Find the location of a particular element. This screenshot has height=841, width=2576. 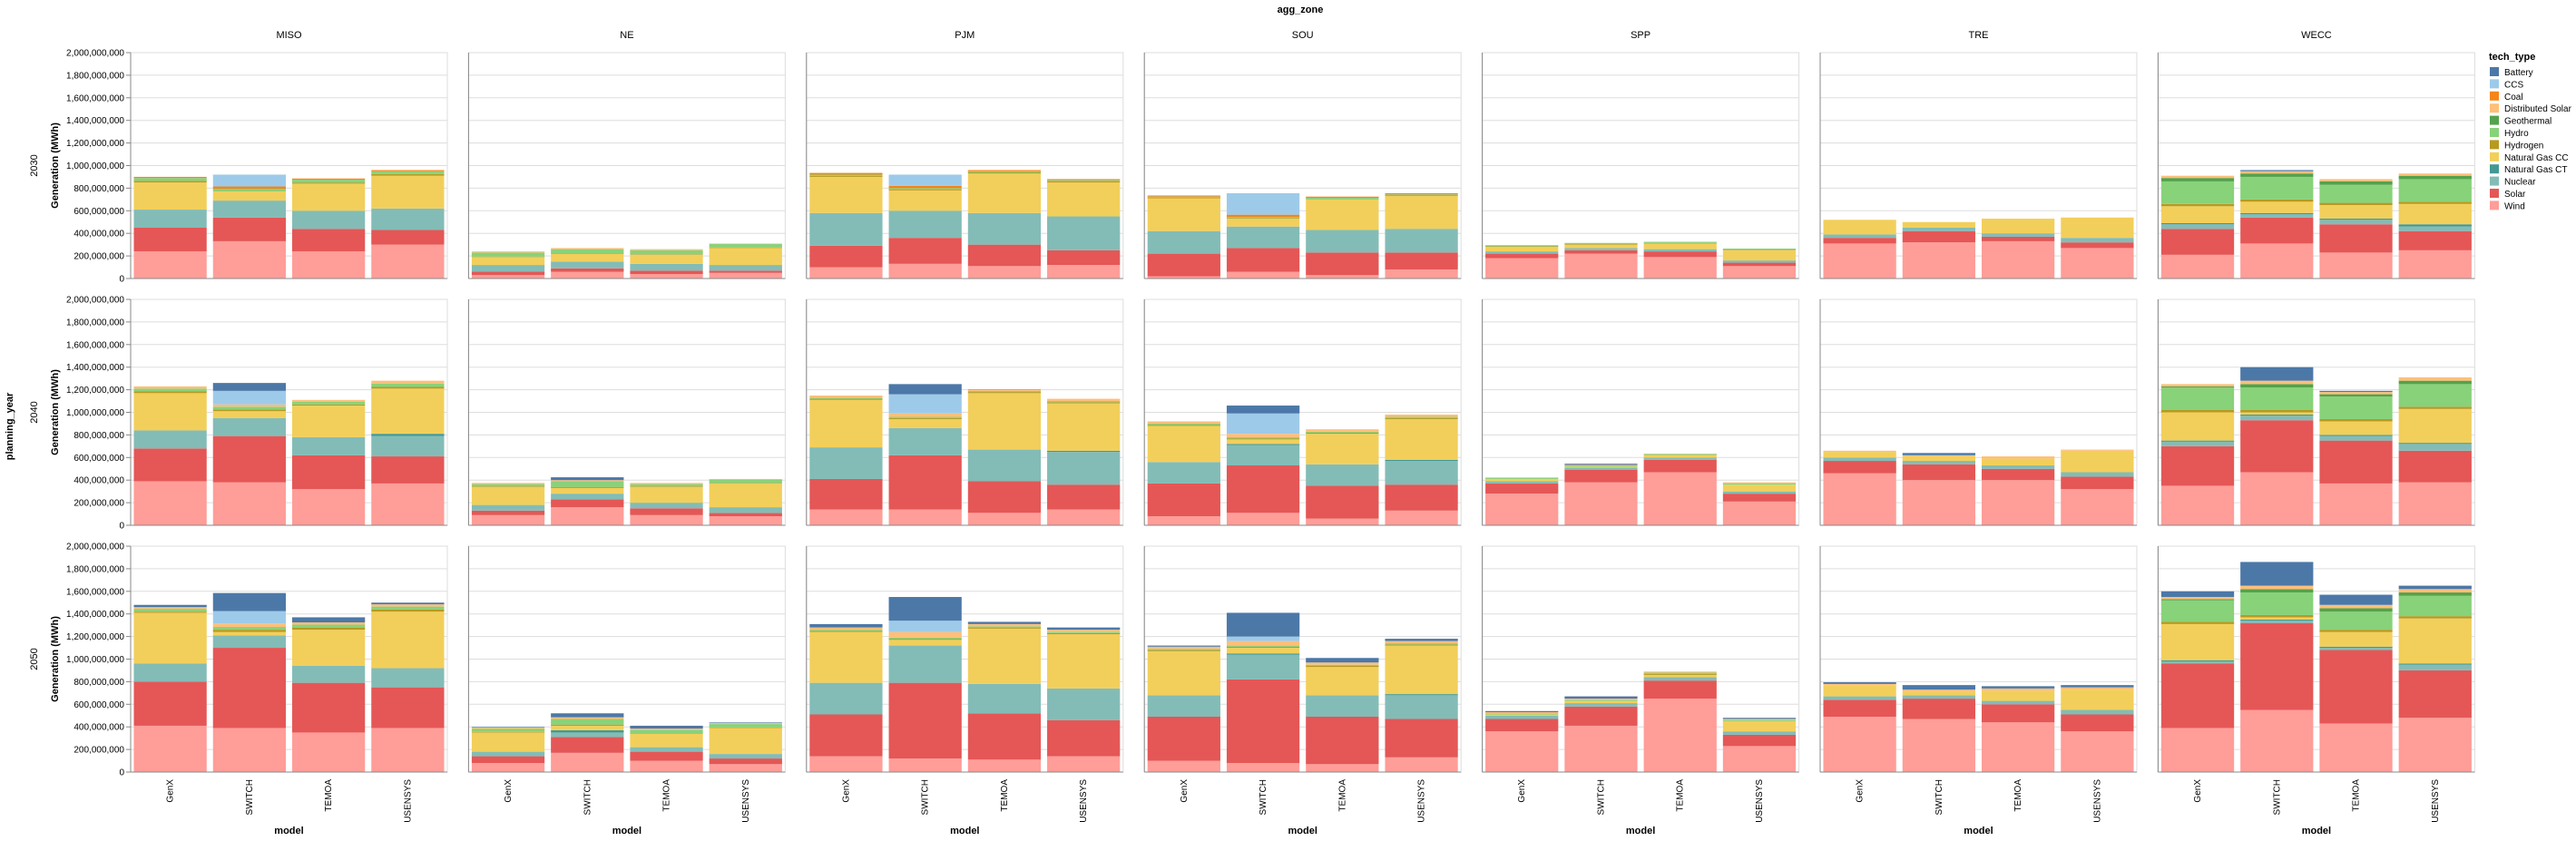

bar-2050-ne-temoa is located at coordinates (666, 748).